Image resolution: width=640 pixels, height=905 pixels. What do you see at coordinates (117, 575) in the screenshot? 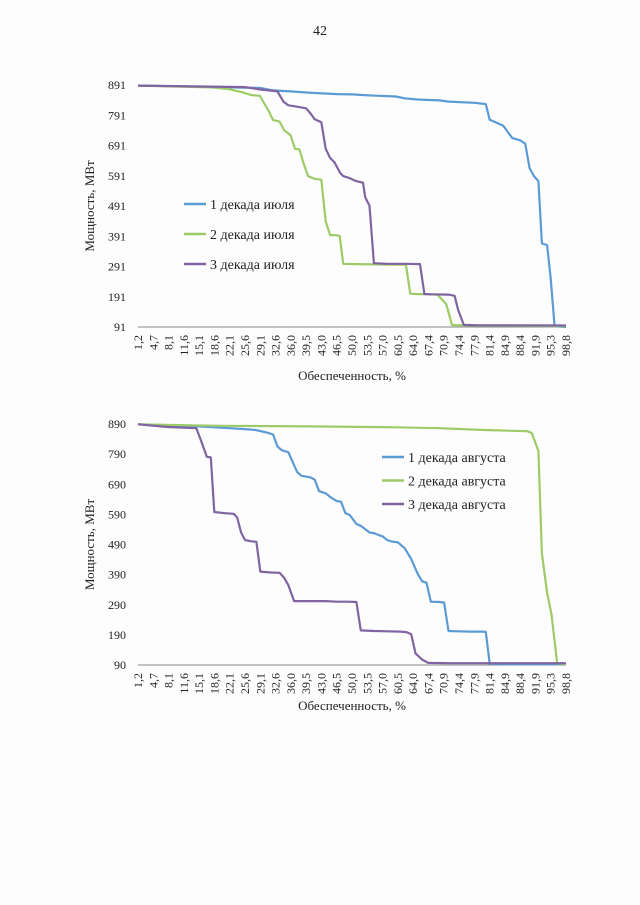
I see `y-tick-label: 390` at bounding box center [117, 575].